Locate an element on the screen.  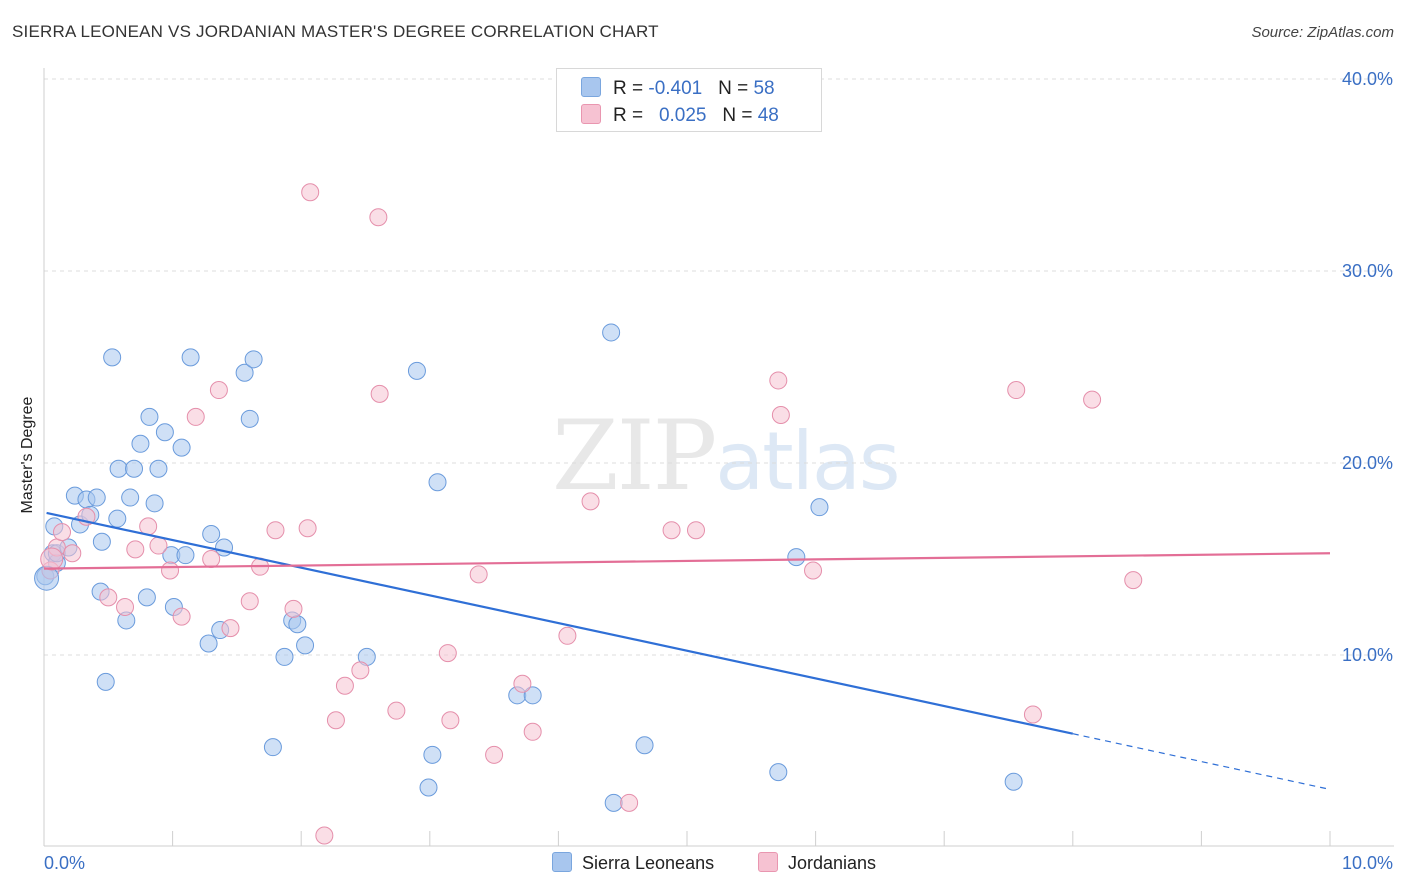
jordanian-trendline is located at coordinates (687, 561).